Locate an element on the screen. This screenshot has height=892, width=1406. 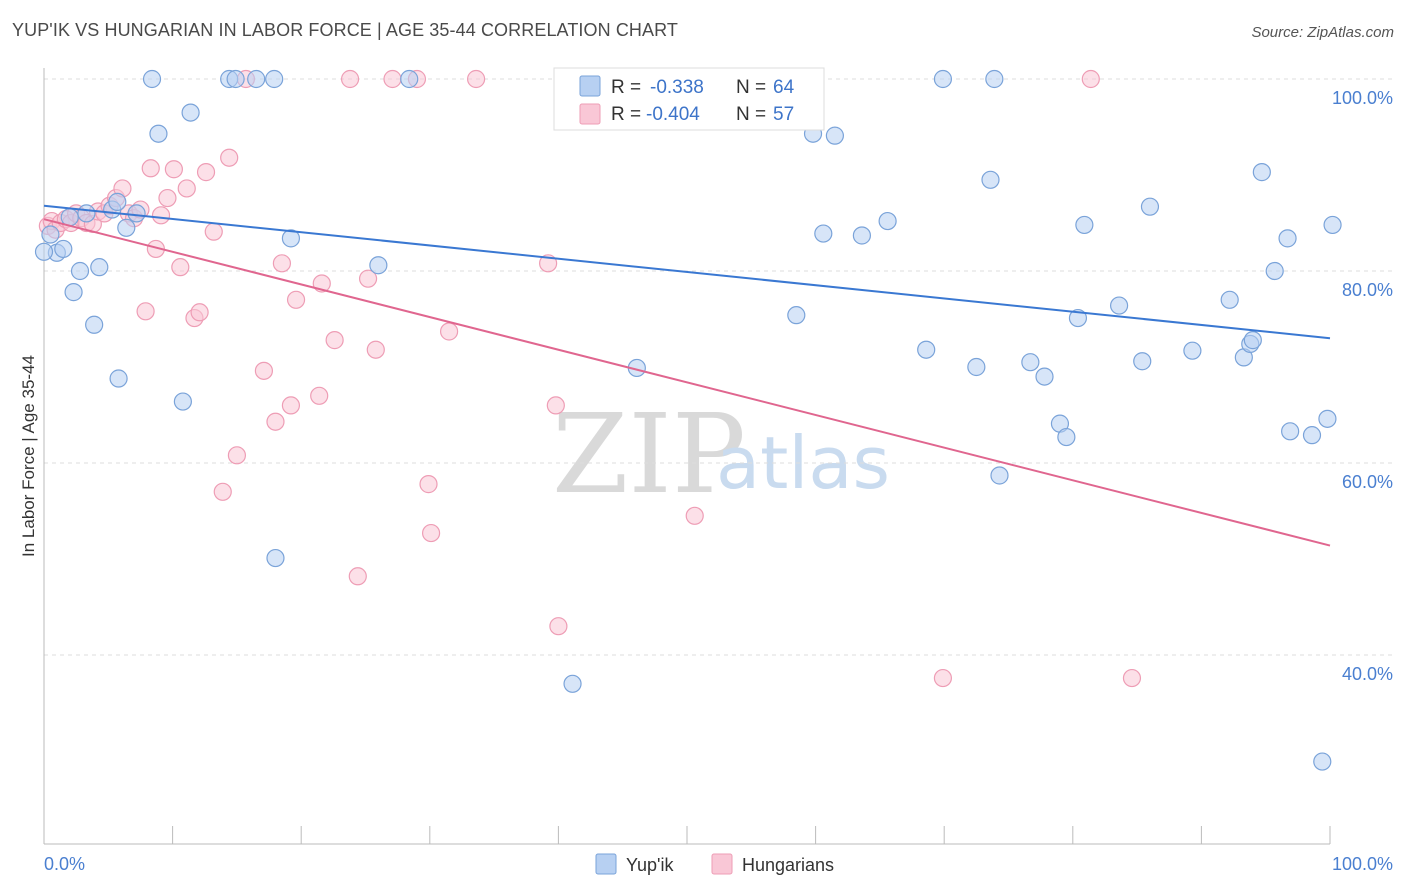
x-tick-label: 0.0% is located at coordinates (64, 864).